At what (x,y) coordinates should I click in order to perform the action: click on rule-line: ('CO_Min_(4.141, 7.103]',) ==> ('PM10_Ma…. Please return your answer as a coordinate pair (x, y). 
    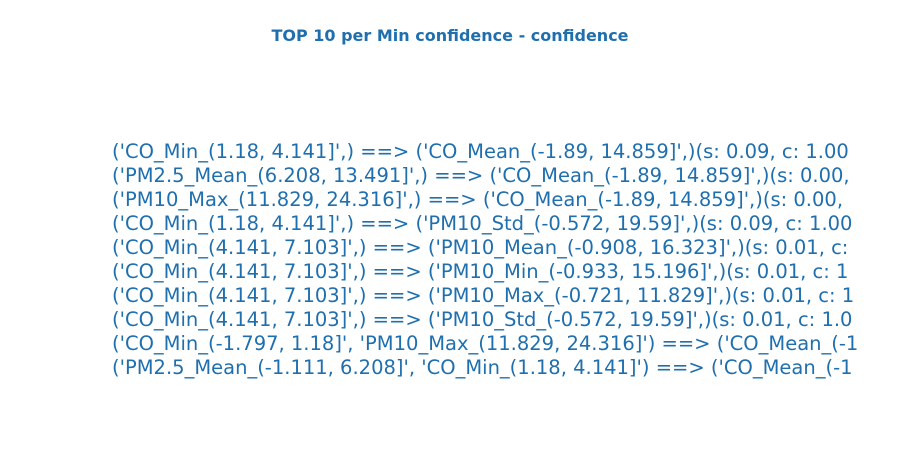
    Looking at the image, I should click on (483, 295).